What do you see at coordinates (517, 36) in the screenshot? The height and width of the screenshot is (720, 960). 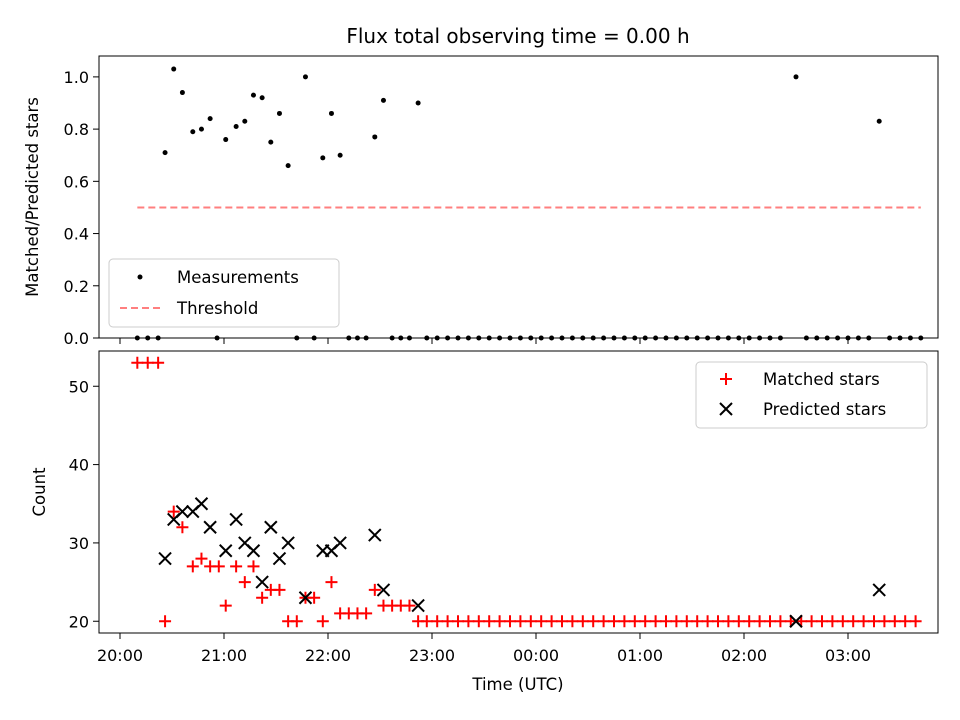 I see `chart-title: Flux total observing time = 0.00 h` at bounding box center [517, 36].